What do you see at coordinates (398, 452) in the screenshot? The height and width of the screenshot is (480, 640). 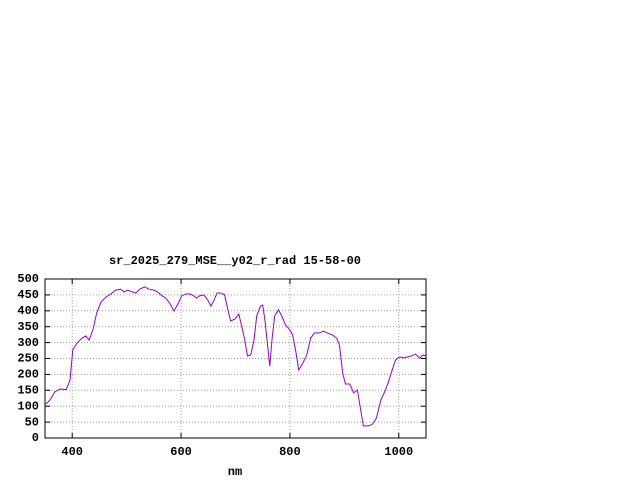 I see `x-tick-label: 1000` at bounding box center [398, 452].